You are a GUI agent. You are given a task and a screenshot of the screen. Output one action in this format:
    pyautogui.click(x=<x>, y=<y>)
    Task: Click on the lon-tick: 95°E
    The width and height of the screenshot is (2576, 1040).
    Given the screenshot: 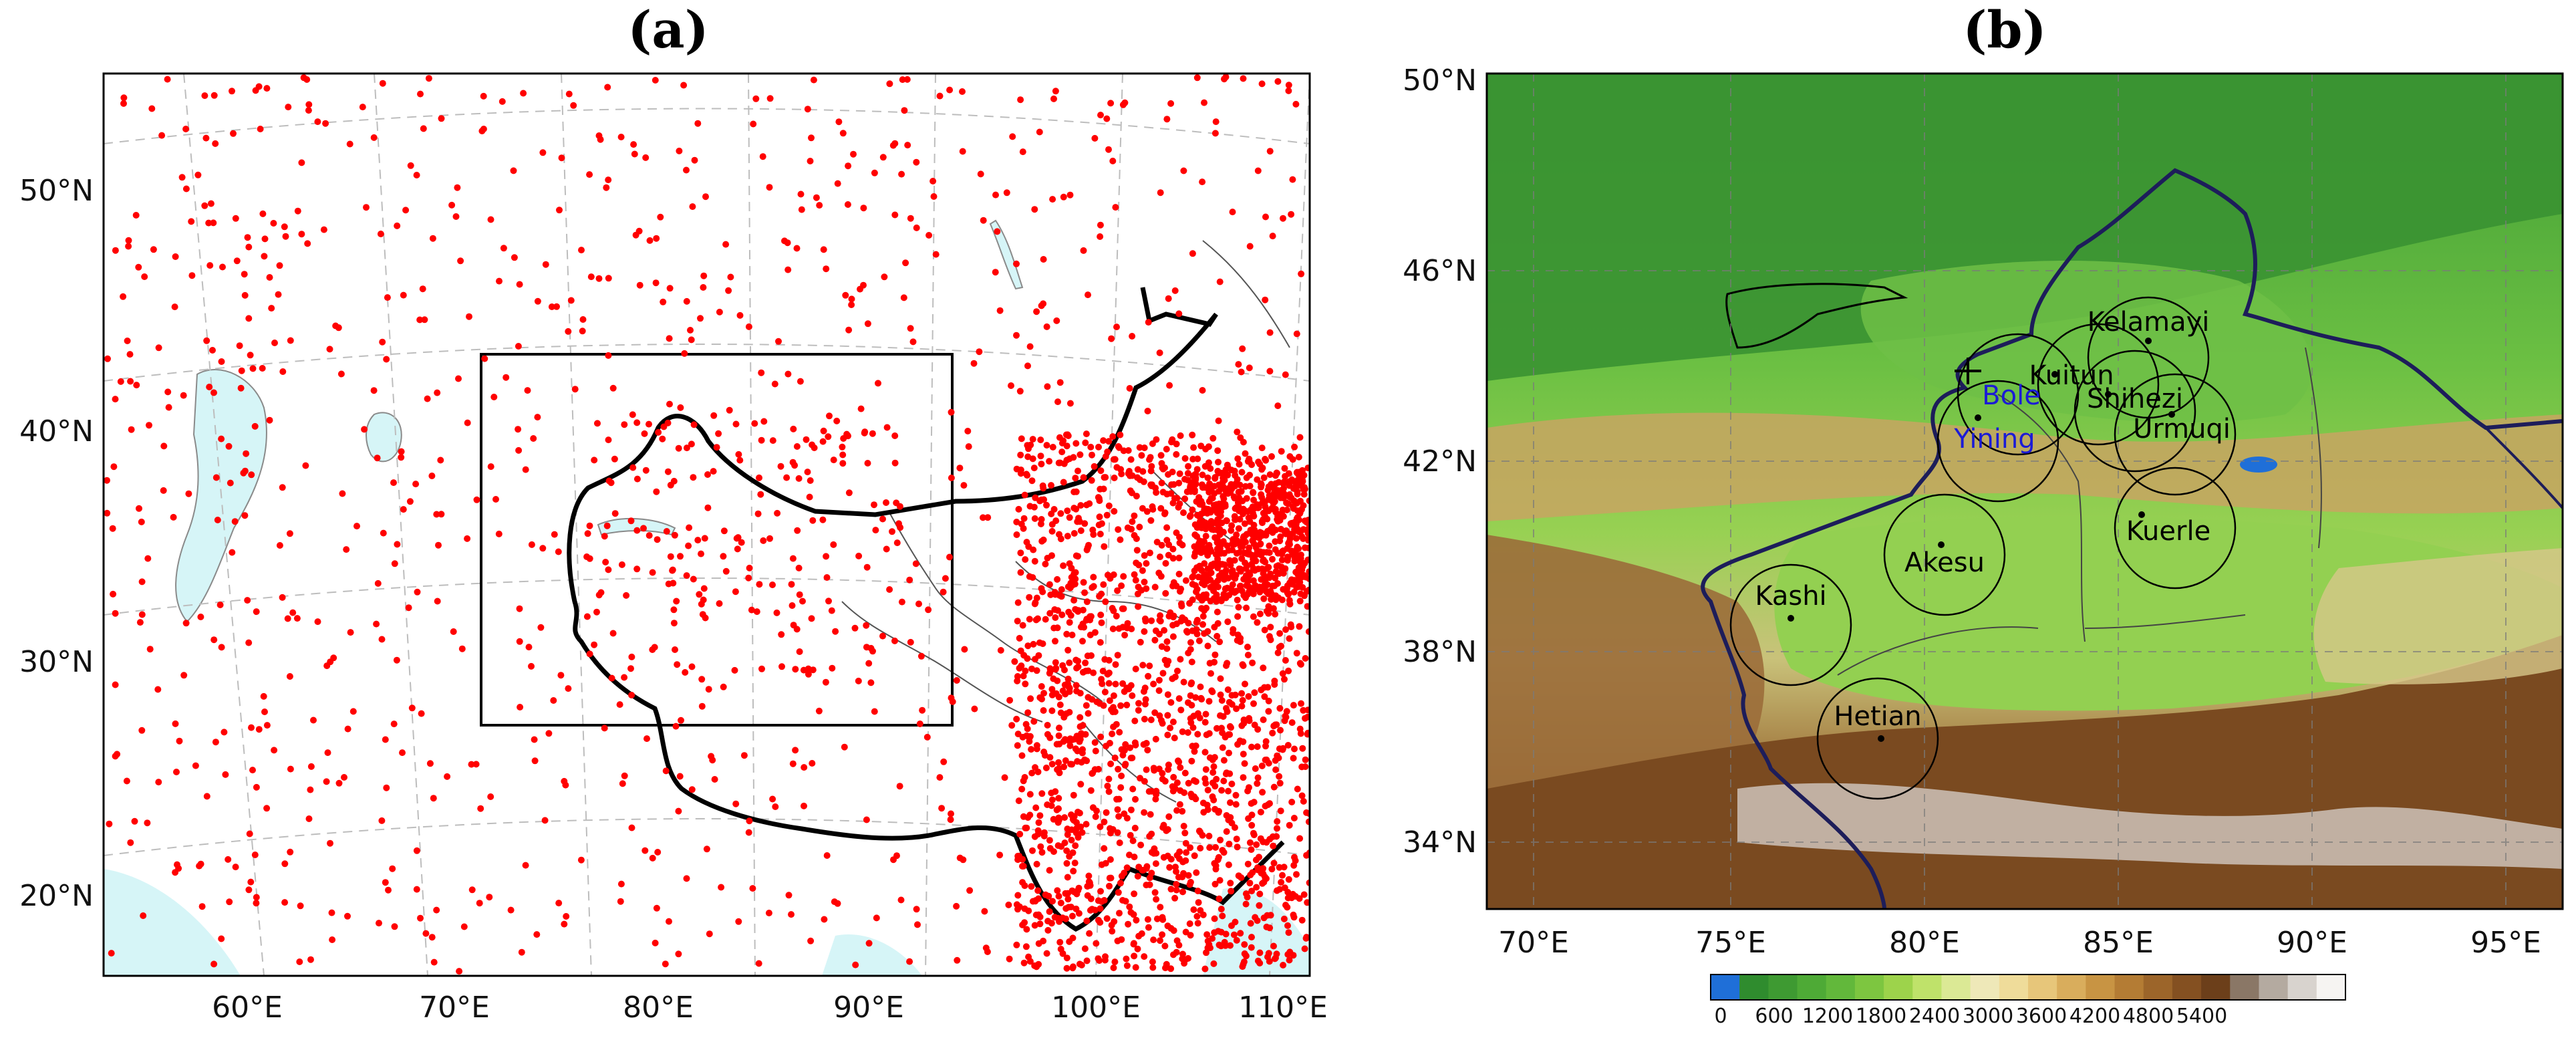 What is the action you would take?
    pyautogui.click(x=2505, y=943)
    